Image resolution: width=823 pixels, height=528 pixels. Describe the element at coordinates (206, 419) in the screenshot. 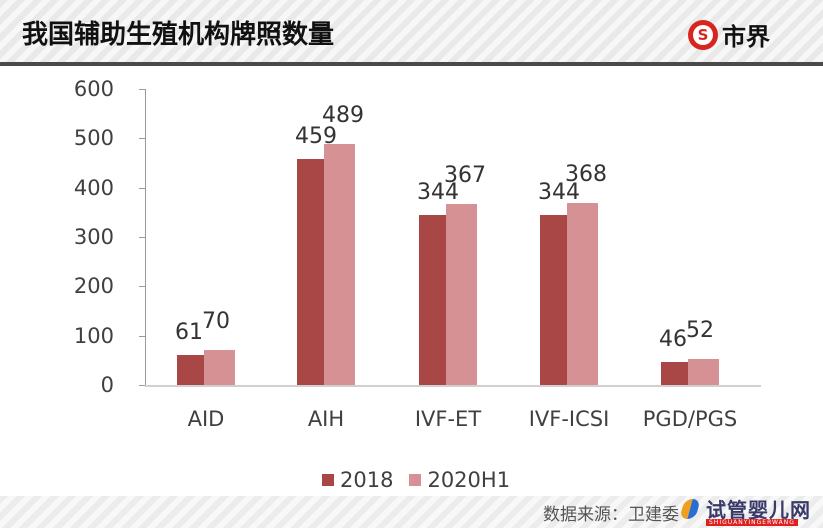

I see `x-category-label: AID` at that location.